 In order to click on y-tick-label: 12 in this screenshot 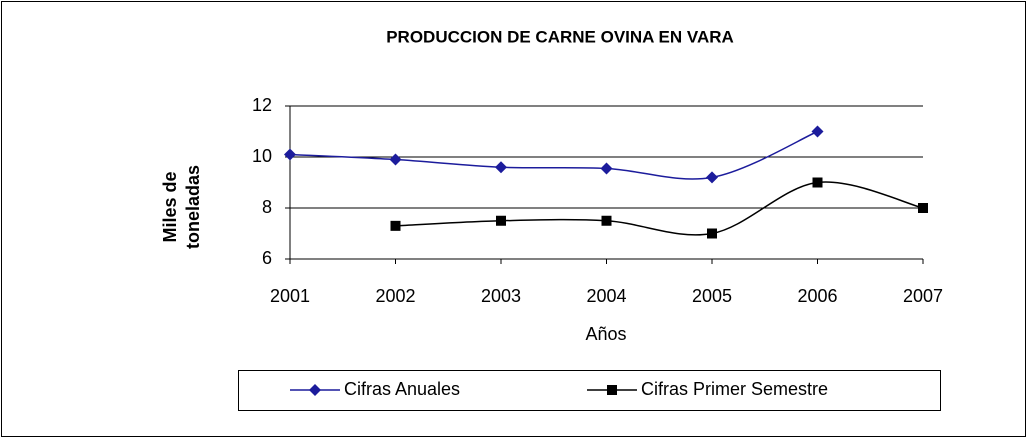, I will do `click(262, 105)`.